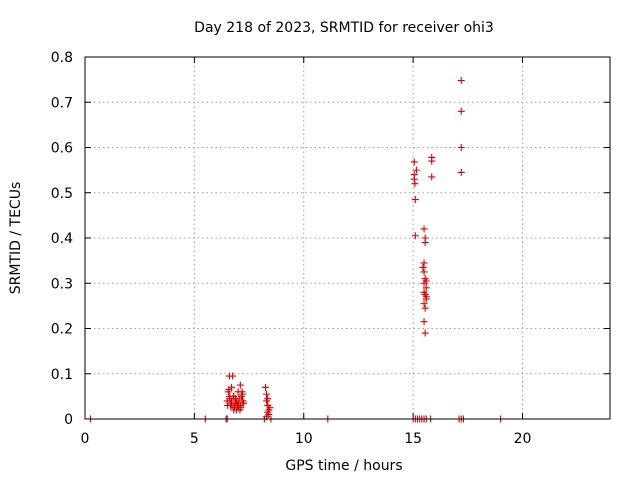 The width and height of the screenshot is (640, 480). Describe the element at coordinates (62, 375) in the screenshot. I see `y-tick-label: 0.1` at that location.